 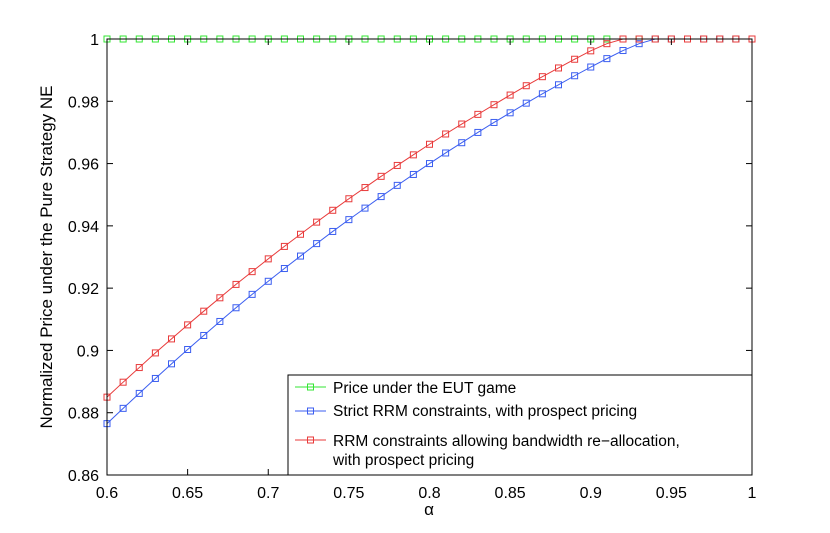 What do you see at coordinates (107, 493) in the screenshot?
I see `x-tick-label: 0.6` at bounding box center [107, 493].